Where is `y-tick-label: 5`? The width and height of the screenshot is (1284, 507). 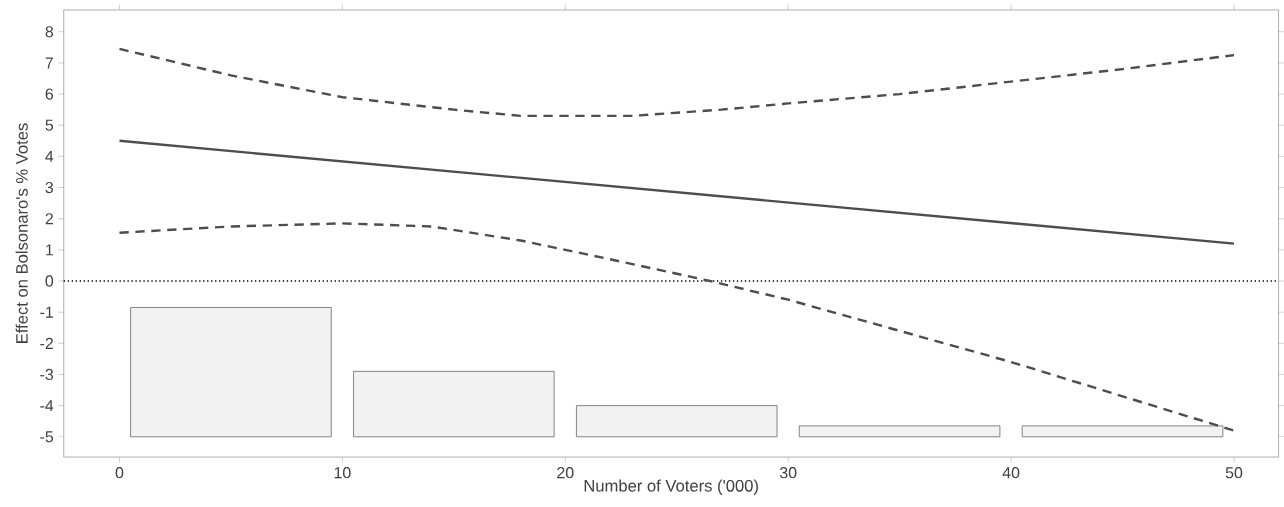
y-tick-label: 5 is located at coordinates (49, 125).